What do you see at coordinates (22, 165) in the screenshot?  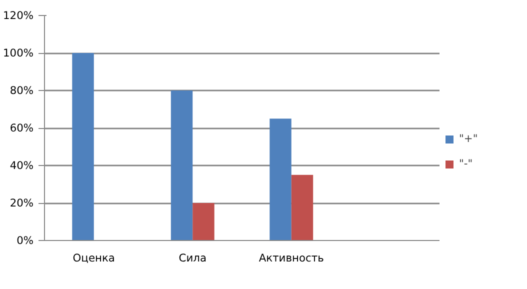 I see `y-tick-label: 40%` at bounding box center [22, 165].